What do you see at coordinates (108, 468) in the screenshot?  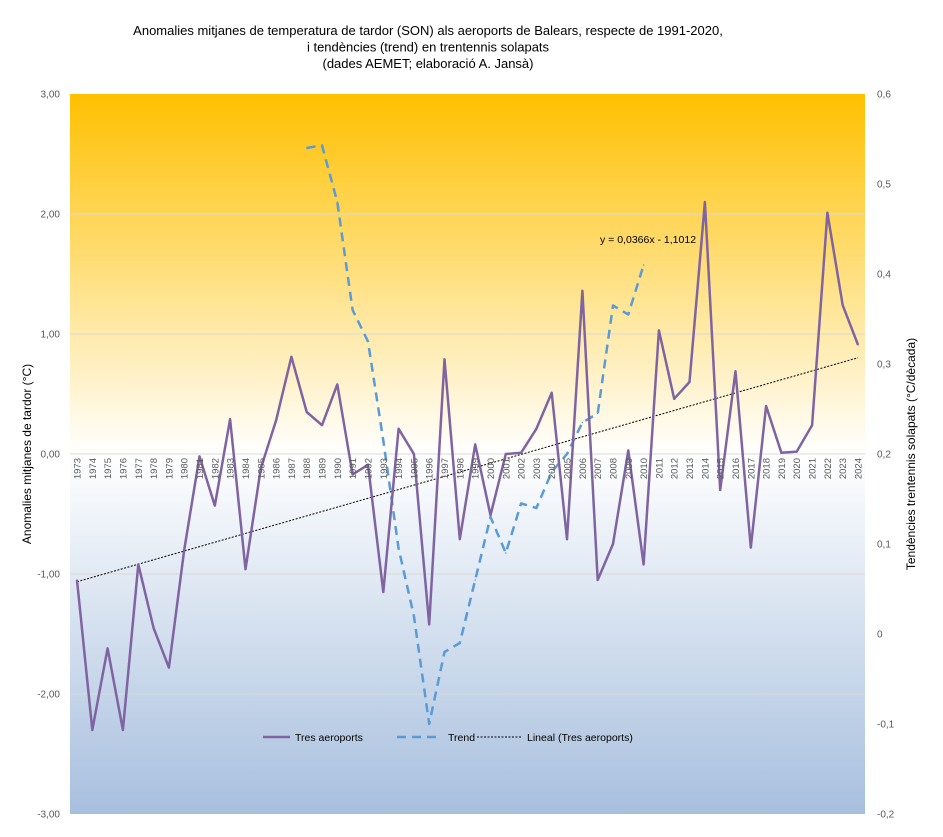 I see `x-tick-label: 1975` at bounding box center [108, 468].